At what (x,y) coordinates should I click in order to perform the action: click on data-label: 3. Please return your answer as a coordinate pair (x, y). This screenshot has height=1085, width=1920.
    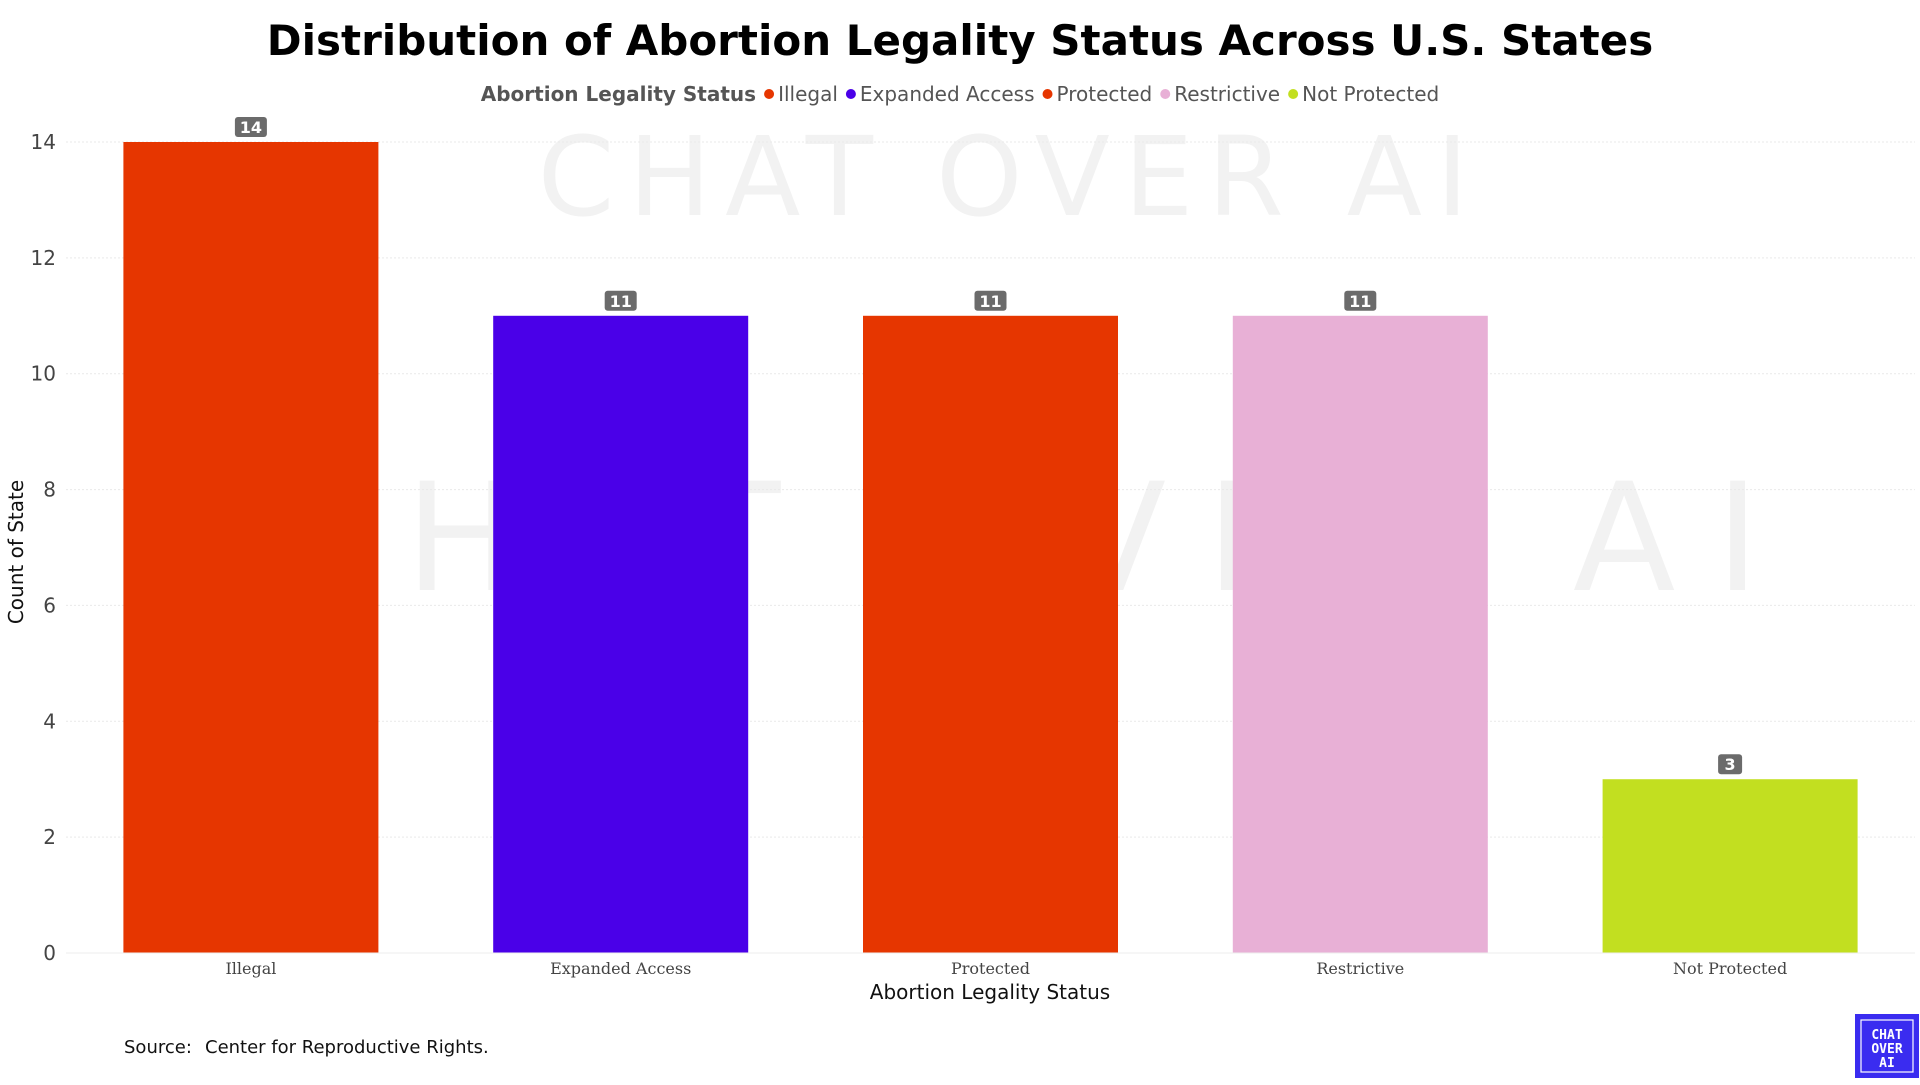
    Looking at the image, I should click on (1730, 764).